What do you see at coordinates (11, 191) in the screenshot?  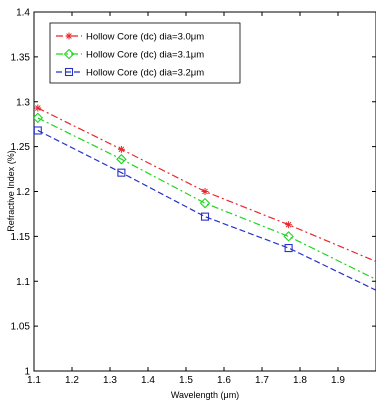 I see `y-axis-label: Refractive Index (%)` at bounding box center [11, 191].